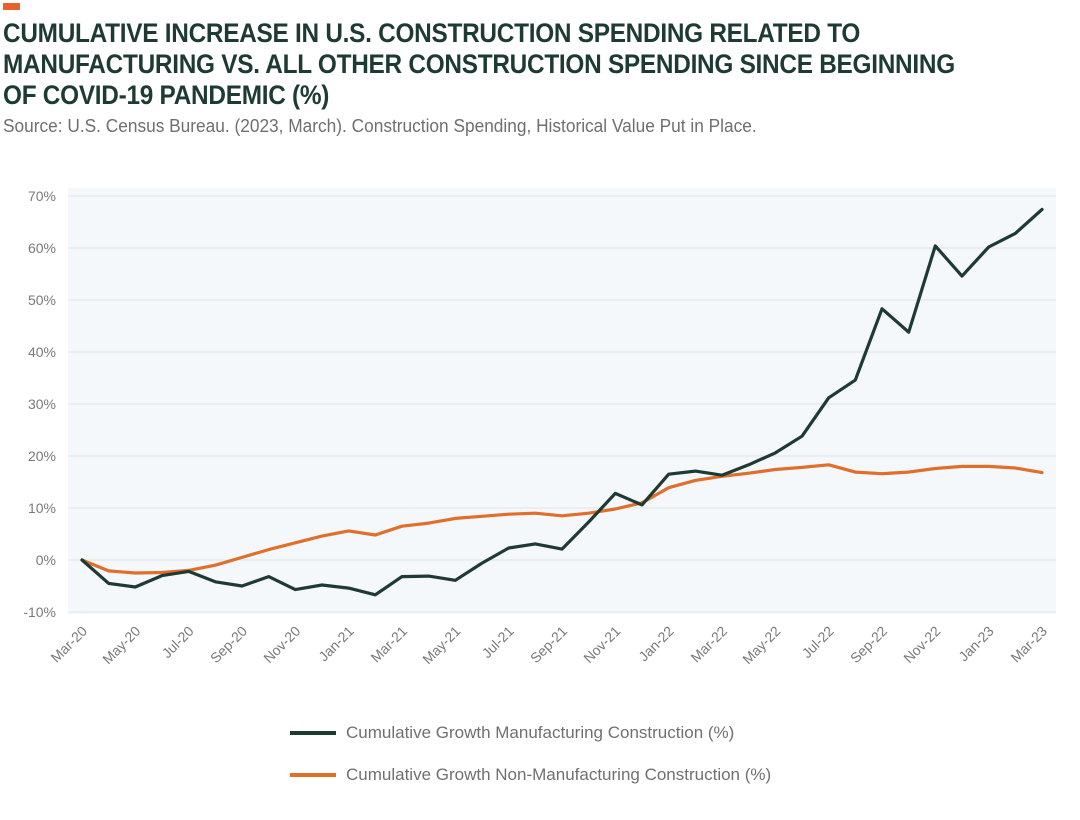  What do you see at coordinates (313, 733) in the screenshot?
I see `legend-swatch-manufacturing` at bounding box center [313, 733].